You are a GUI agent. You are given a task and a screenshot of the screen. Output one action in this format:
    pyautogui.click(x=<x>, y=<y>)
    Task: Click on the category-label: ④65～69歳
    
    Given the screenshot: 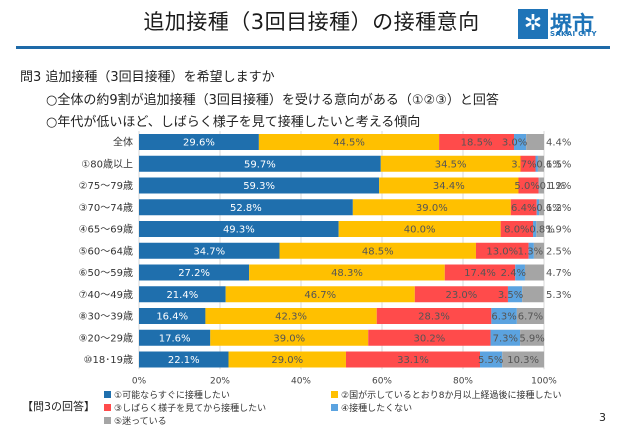 What is the action you would take?
    pyautogui.click(x=106, y=230)
    